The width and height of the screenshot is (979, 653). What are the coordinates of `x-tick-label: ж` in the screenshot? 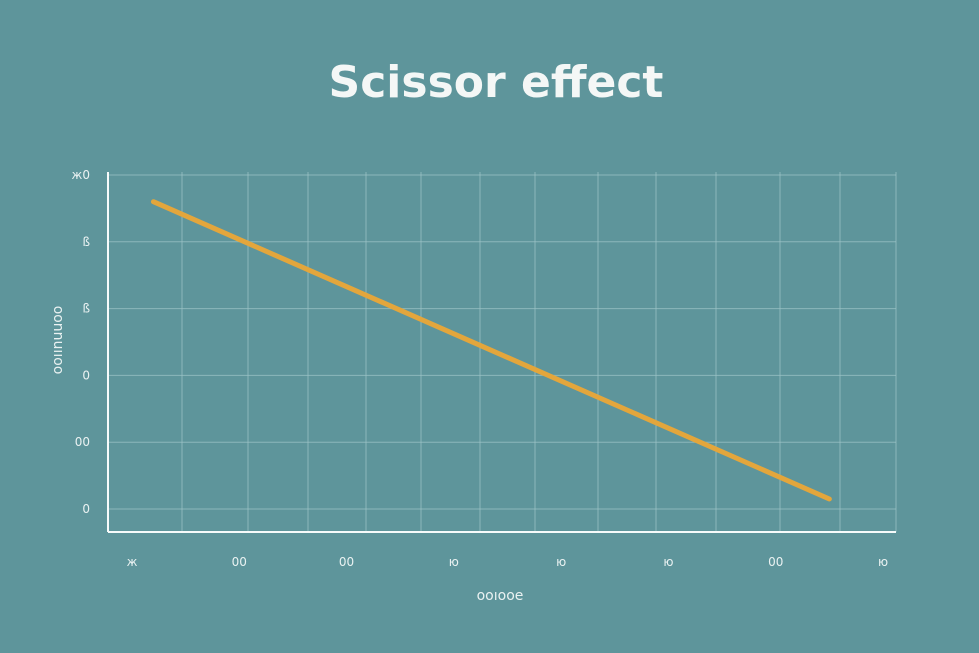 It's located at (132, 562).